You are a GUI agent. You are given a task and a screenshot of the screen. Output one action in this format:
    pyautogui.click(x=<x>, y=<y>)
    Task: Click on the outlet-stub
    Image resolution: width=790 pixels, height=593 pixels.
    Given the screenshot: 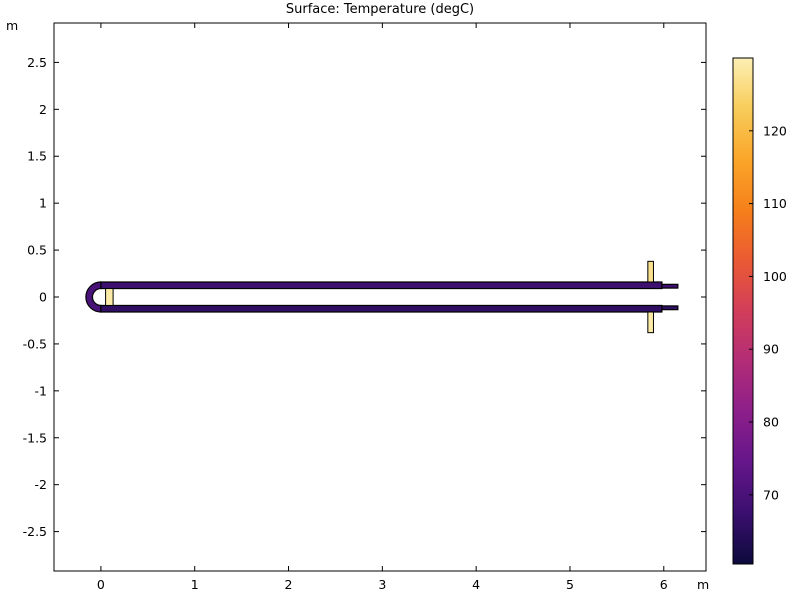 What is the action you would take?
    pyautogui.click(x=650, y=322)
    